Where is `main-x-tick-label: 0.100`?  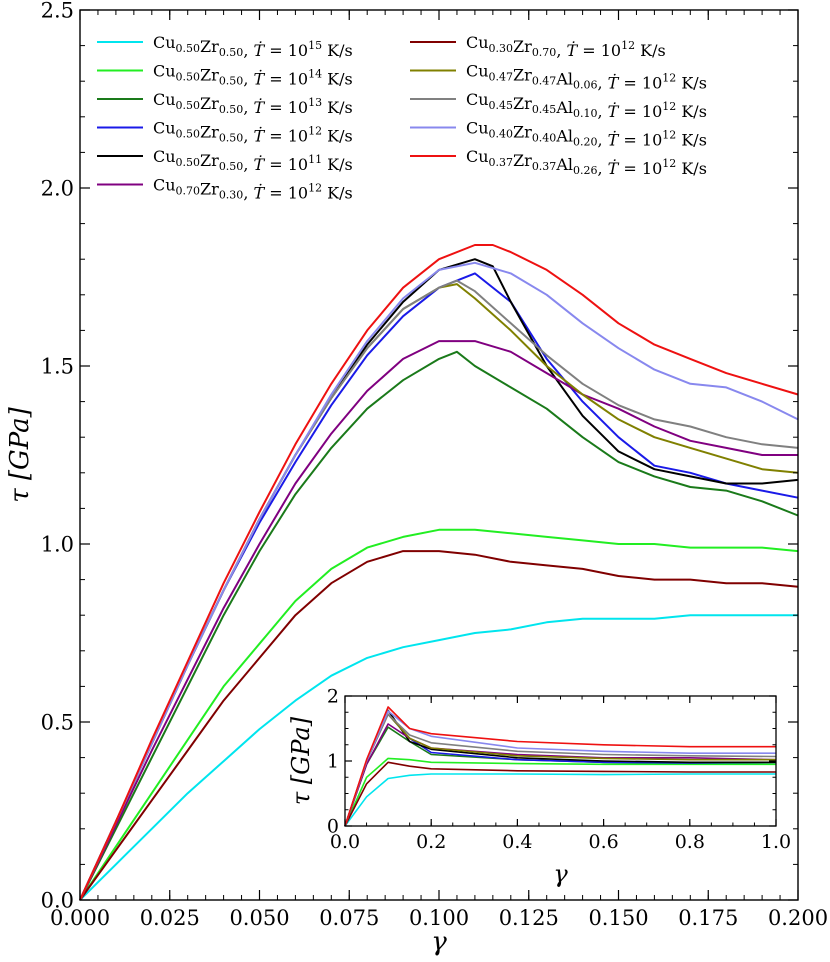 main-x-tick-label: 0.100 is located at coordinates (439, 918).